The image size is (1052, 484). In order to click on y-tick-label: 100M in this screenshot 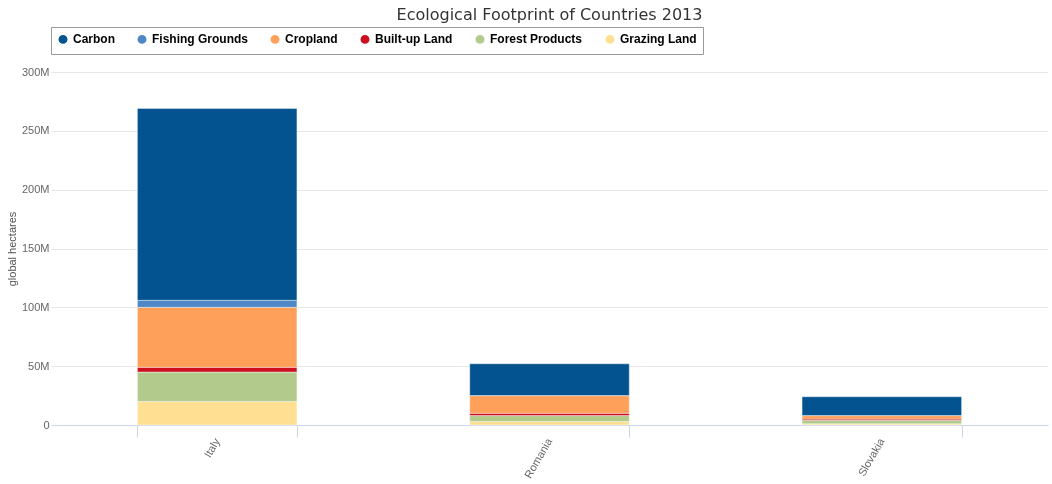, I will do `click(35, 306)`.